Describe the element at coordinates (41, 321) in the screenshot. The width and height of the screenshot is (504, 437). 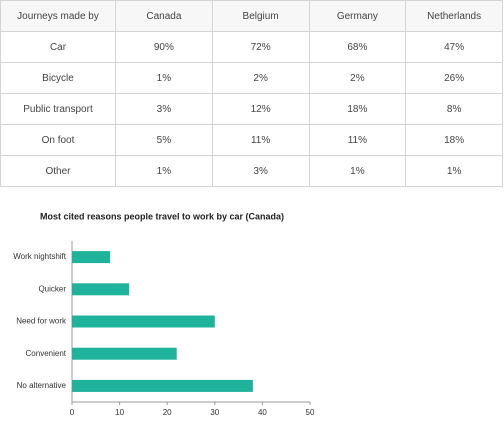
I see `y-tick-label: Need for work` at that location.